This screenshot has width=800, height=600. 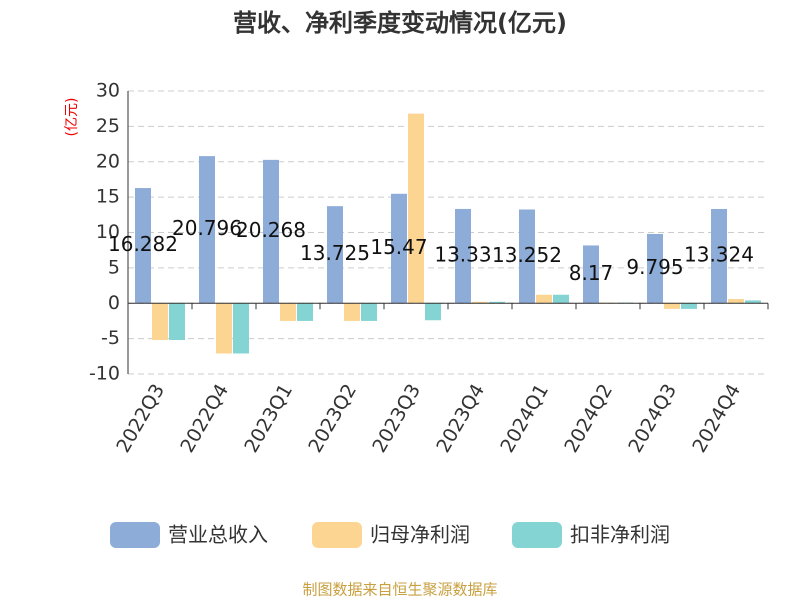 What do you see at coordinates (110, 338) in the screenshot?
I see `y-tick-label: -5` at bounding box center [110, 338].